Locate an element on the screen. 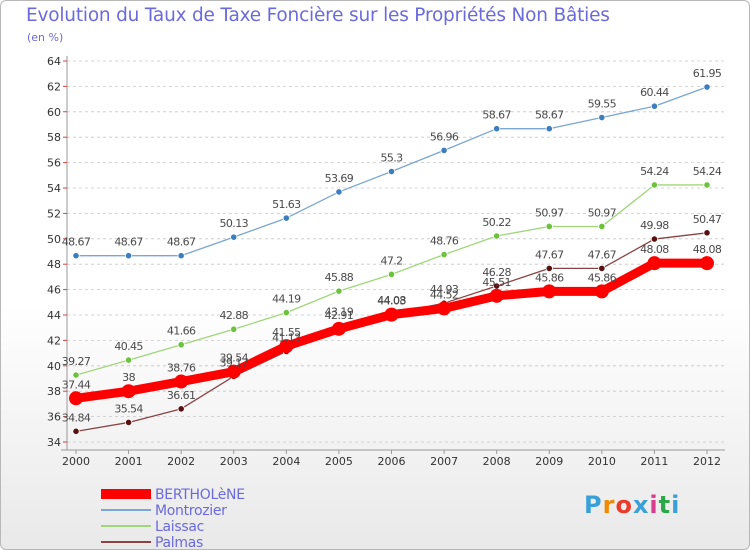 This screenshot has height=550, width=750. data-label: 43.19 is located at coordinates (339, 311).